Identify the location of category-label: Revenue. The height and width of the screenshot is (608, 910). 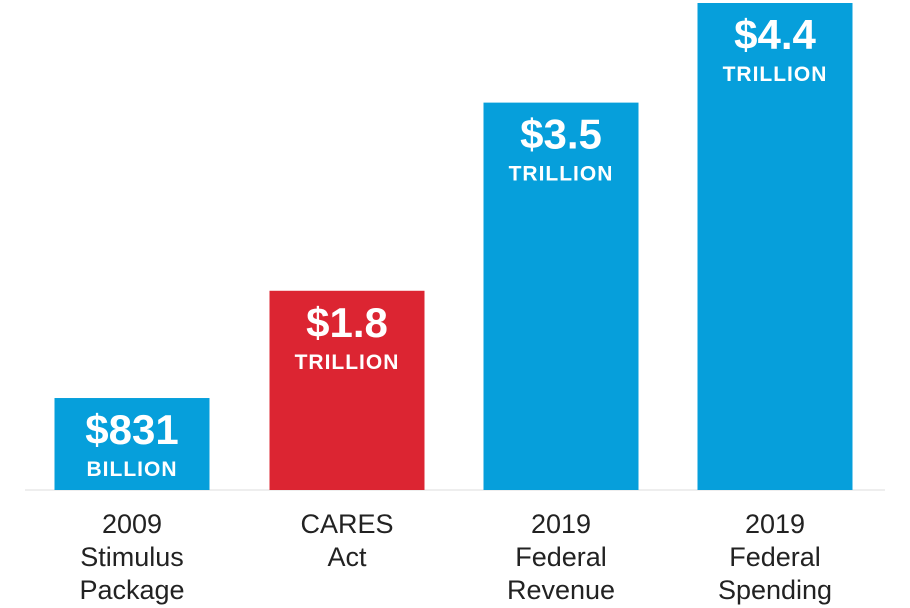
(561, 590).